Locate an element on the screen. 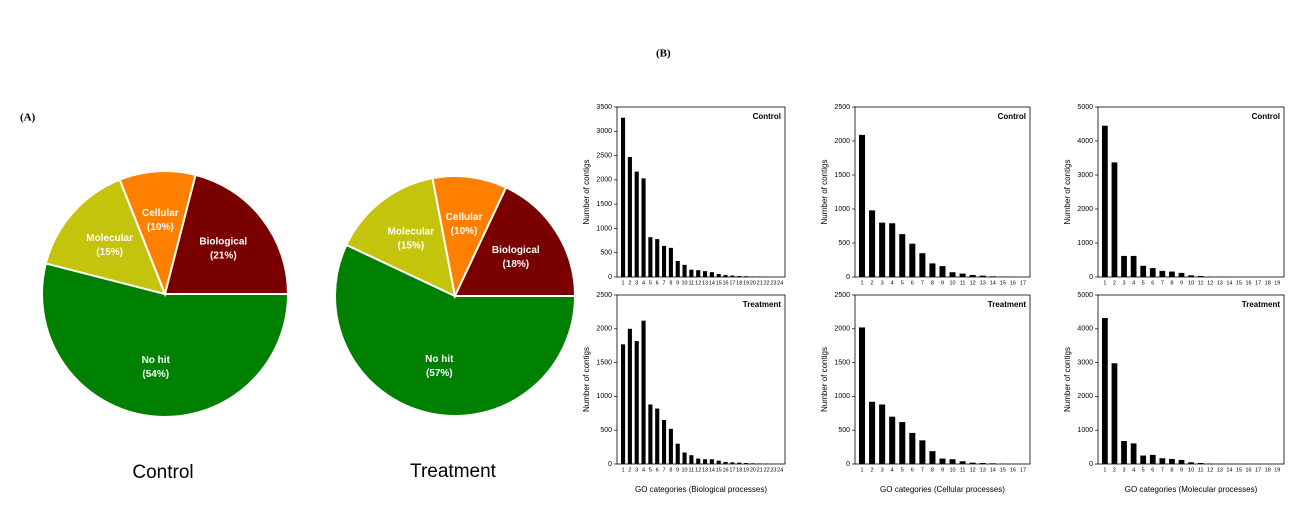  x-tick-label: 15 is located at coordinates (1003, 470).